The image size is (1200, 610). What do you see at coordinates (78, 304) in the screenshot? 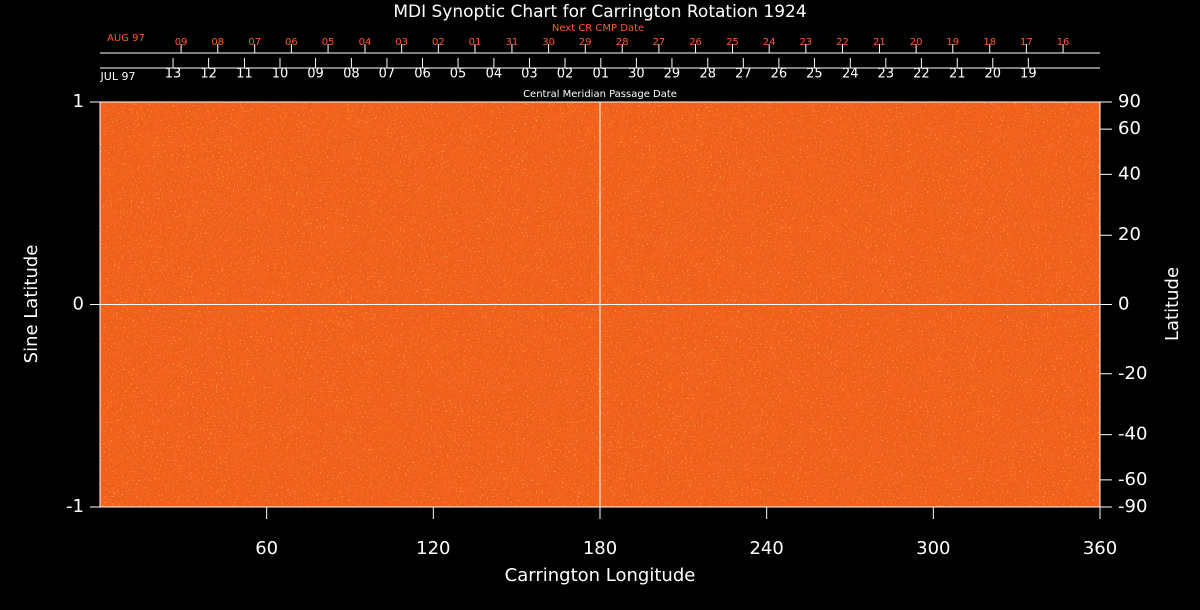
I see `y-tick-label: 0` at bounding box center [78, 304].